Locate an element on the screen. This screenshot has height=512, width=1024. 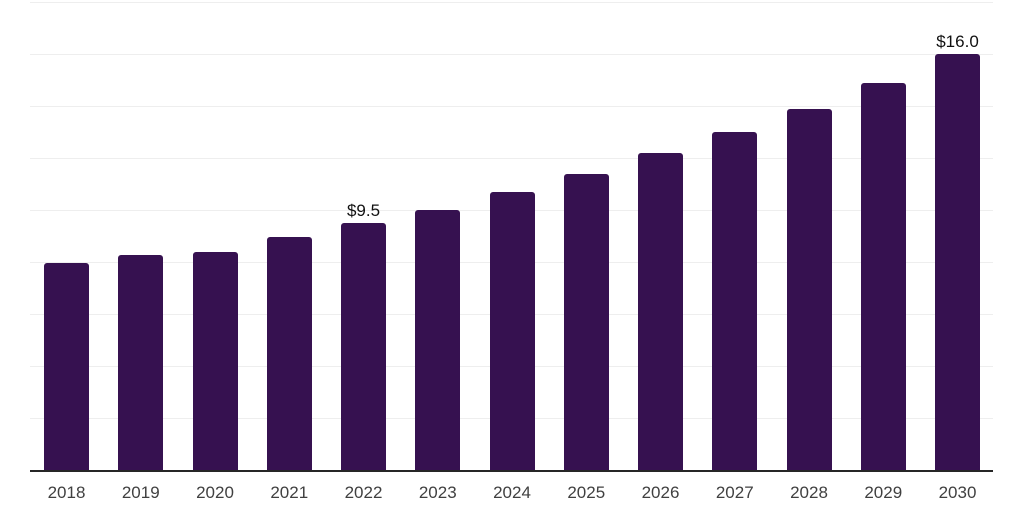
x-axis-label-2018: 2018 is located at coordinates (66, 492).